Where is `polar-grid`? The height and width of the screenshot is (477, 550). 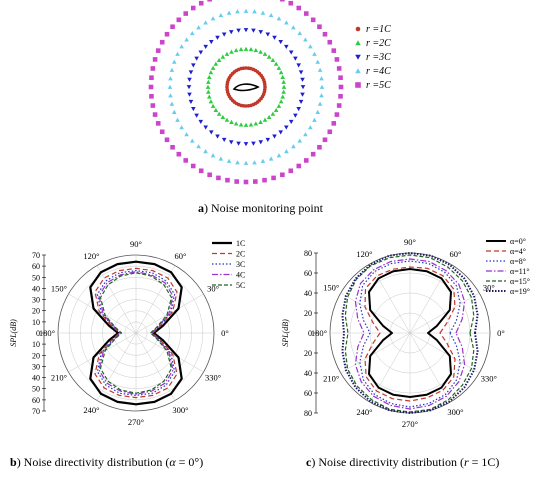 polar-grid is located at coordinates (136, 333).